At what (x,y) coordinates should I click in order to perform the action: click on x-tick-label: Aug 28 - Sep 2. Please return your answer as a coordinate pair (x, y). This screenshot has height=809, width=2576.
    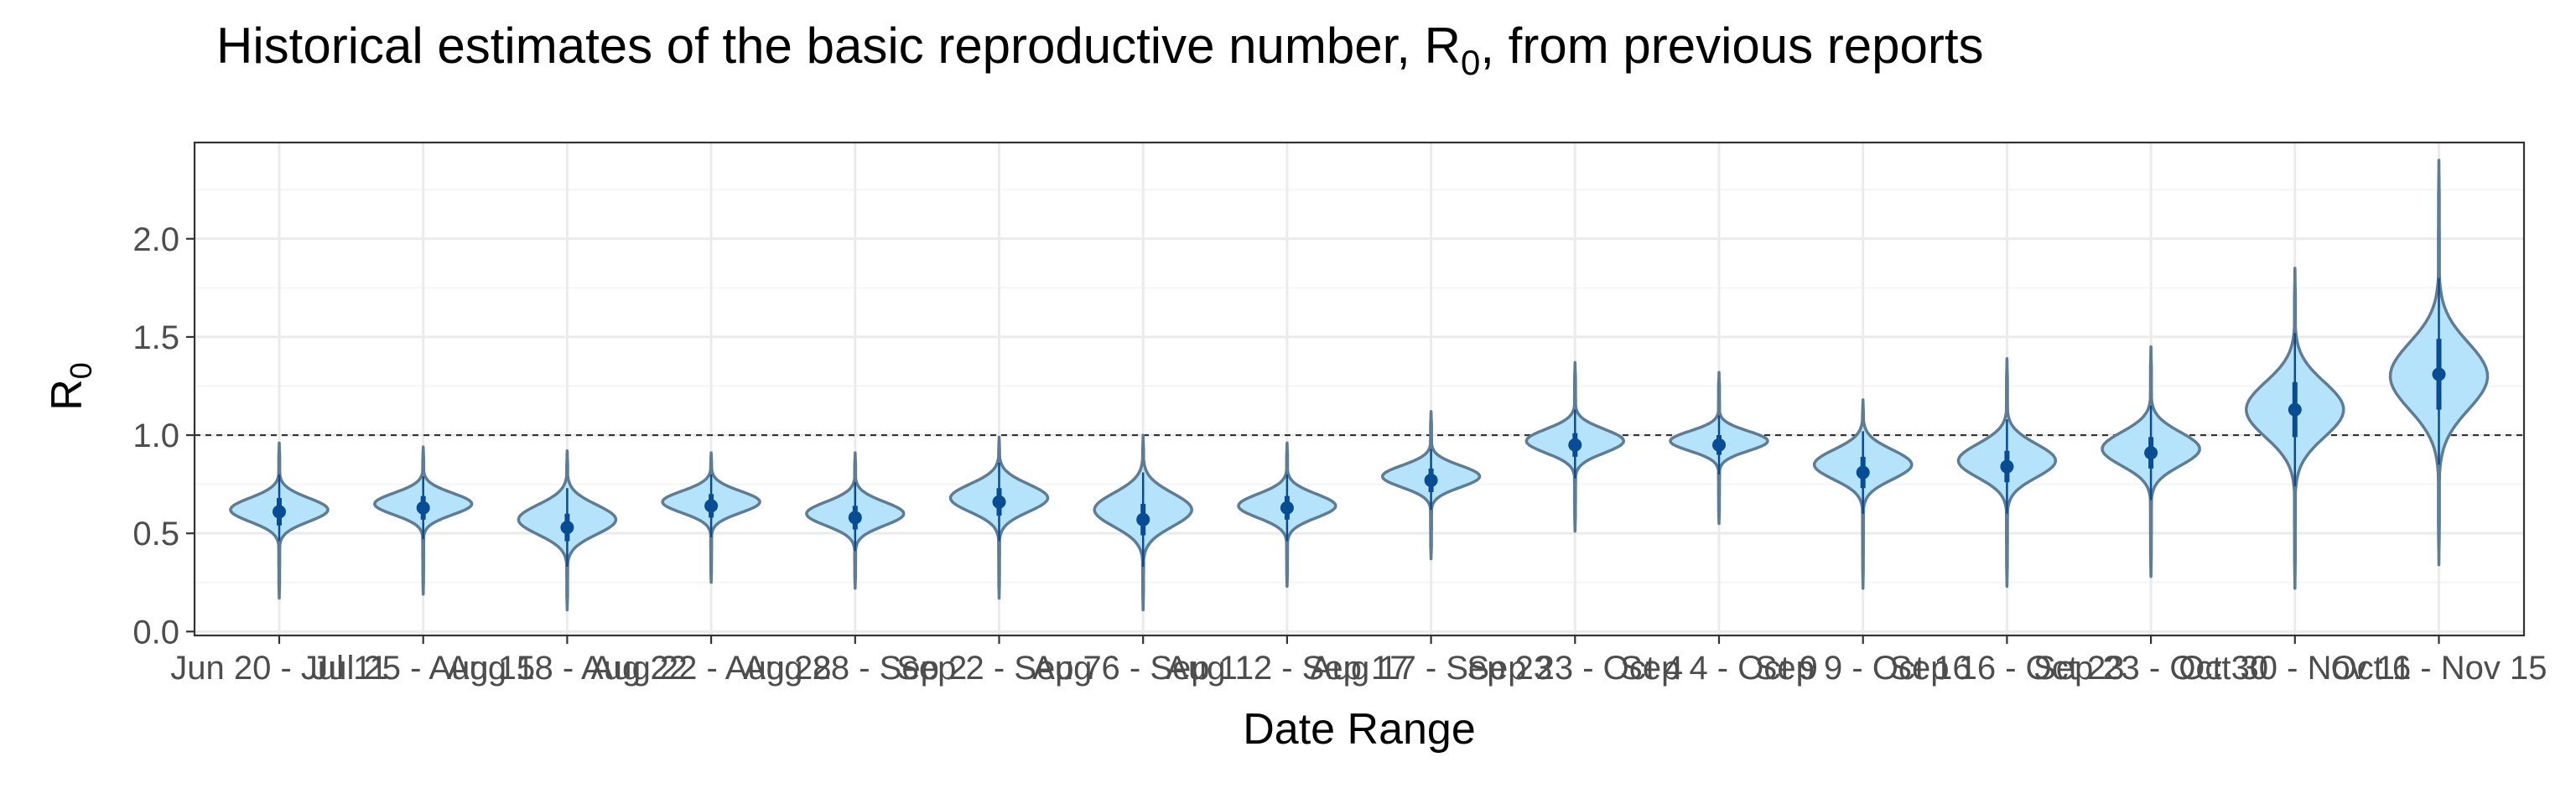
    Looking at the image, I should click on (855, 668).